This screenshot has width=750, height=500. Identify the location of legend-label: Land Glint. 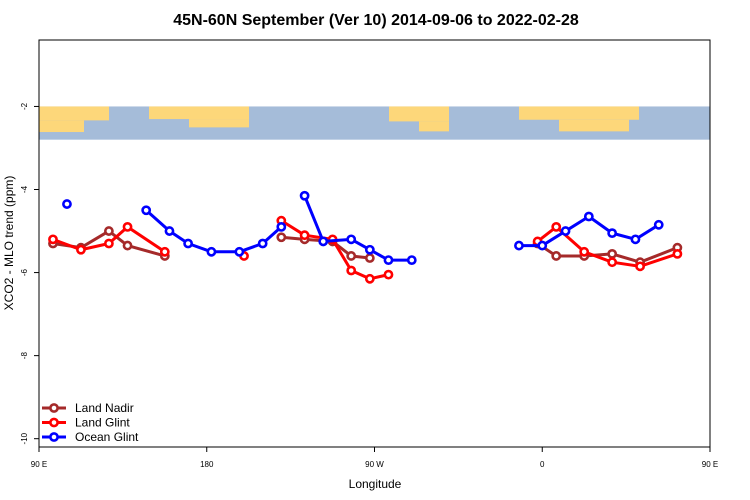
(102, 423).